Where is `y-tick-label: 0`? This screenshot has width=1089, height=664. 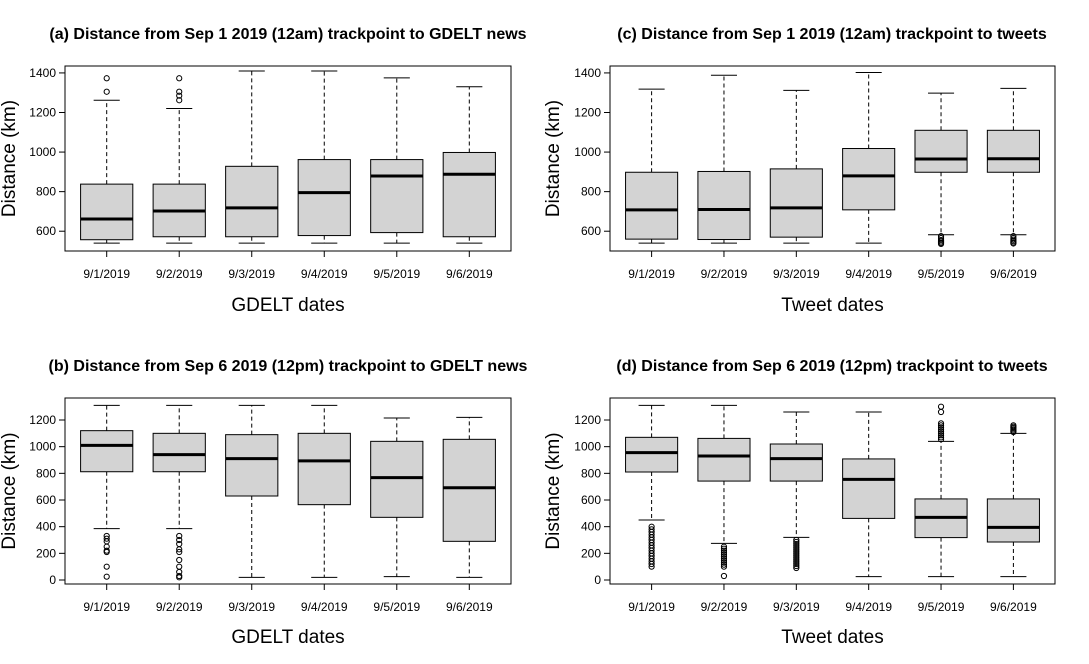
y-tick-label: 0 is located at coordinates (597, 580).